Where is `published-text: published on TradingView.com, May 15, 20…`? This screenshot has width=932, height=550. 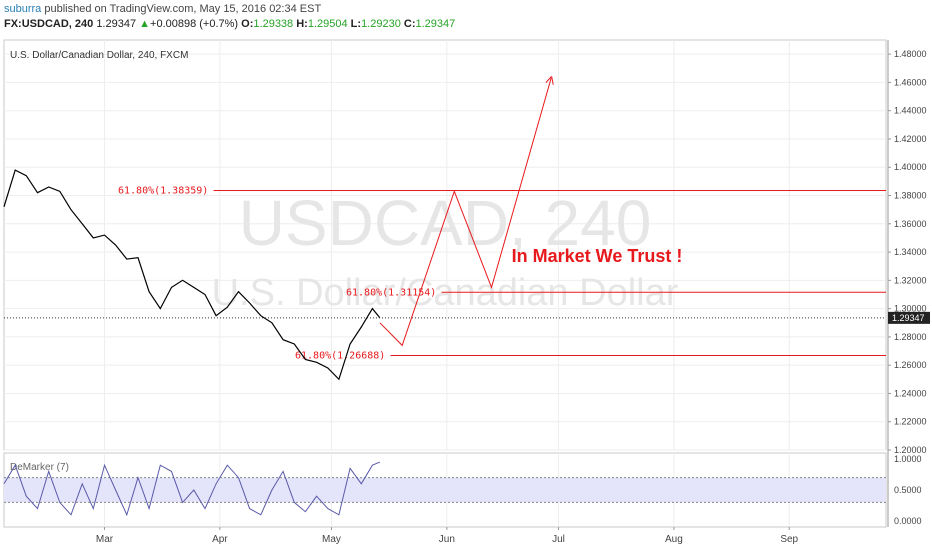
published-text: published on TradingView.com, May 15, 20… is located at coordinates (183, 9).